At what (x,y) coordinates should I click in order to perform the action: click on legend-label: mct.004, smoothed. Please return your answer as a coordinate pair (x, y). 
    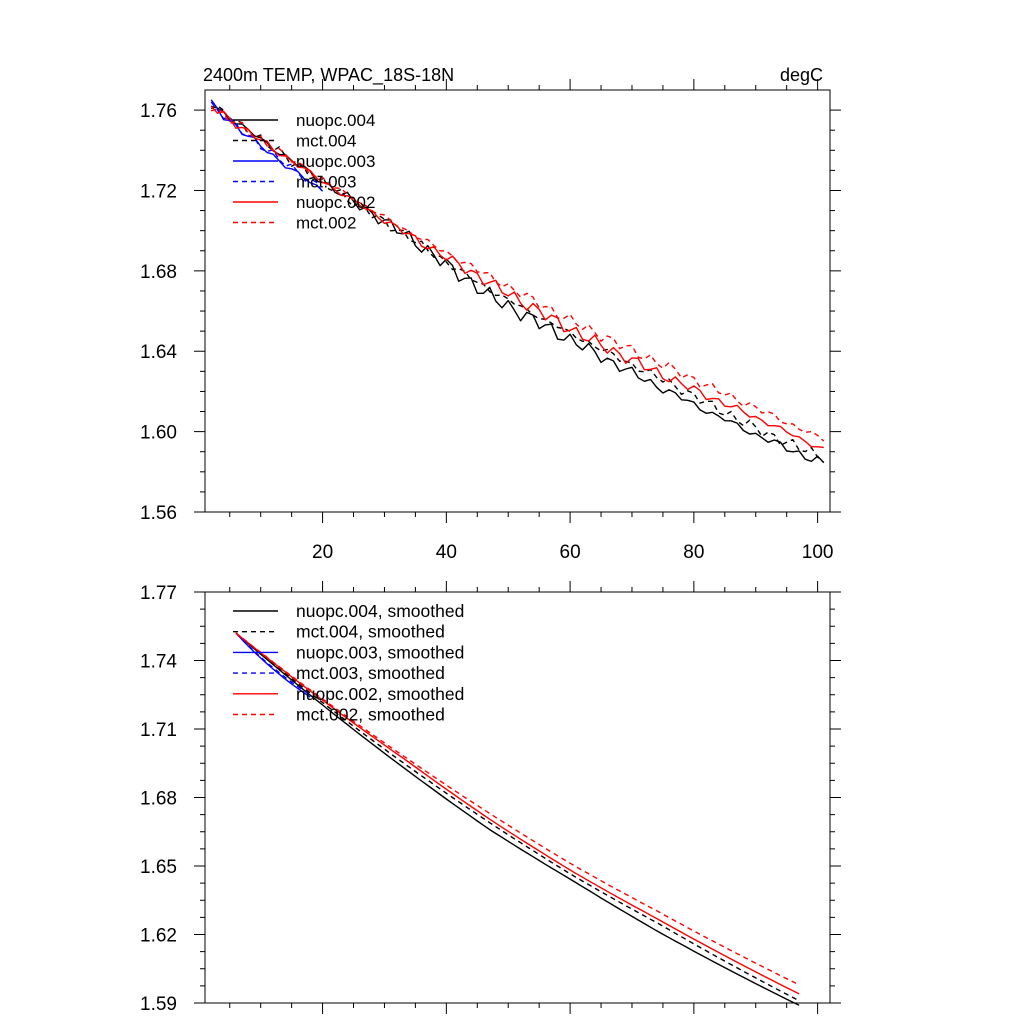
    Looking at the image, I should click on (370, 632).